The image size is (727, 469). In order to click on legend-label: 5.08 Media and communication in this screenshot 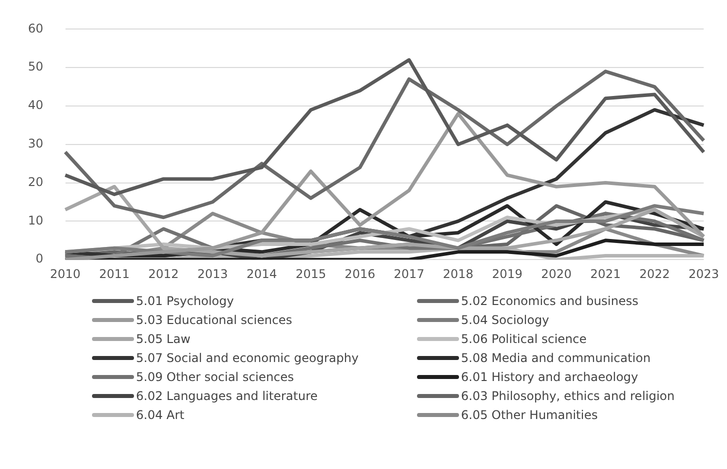, I will do `click(556, 358)`.